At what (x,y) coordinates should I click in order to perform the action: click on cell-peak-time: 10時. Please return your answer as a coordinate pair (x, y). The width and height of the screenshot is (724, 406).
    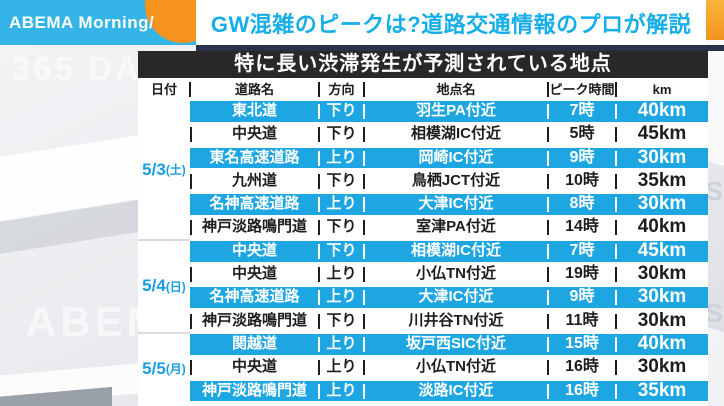
    Looking at the image, I should click on (582, 180).